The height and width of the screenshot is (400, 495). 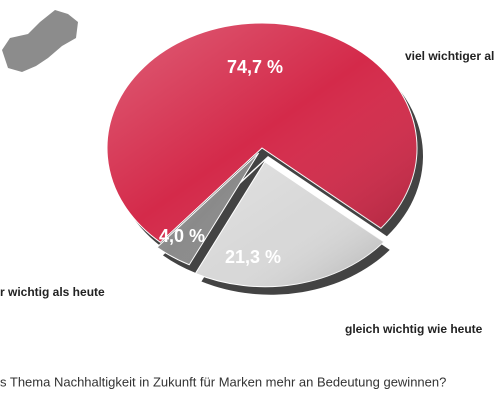 I want to click on map-icon, so click(x=40, y=41).